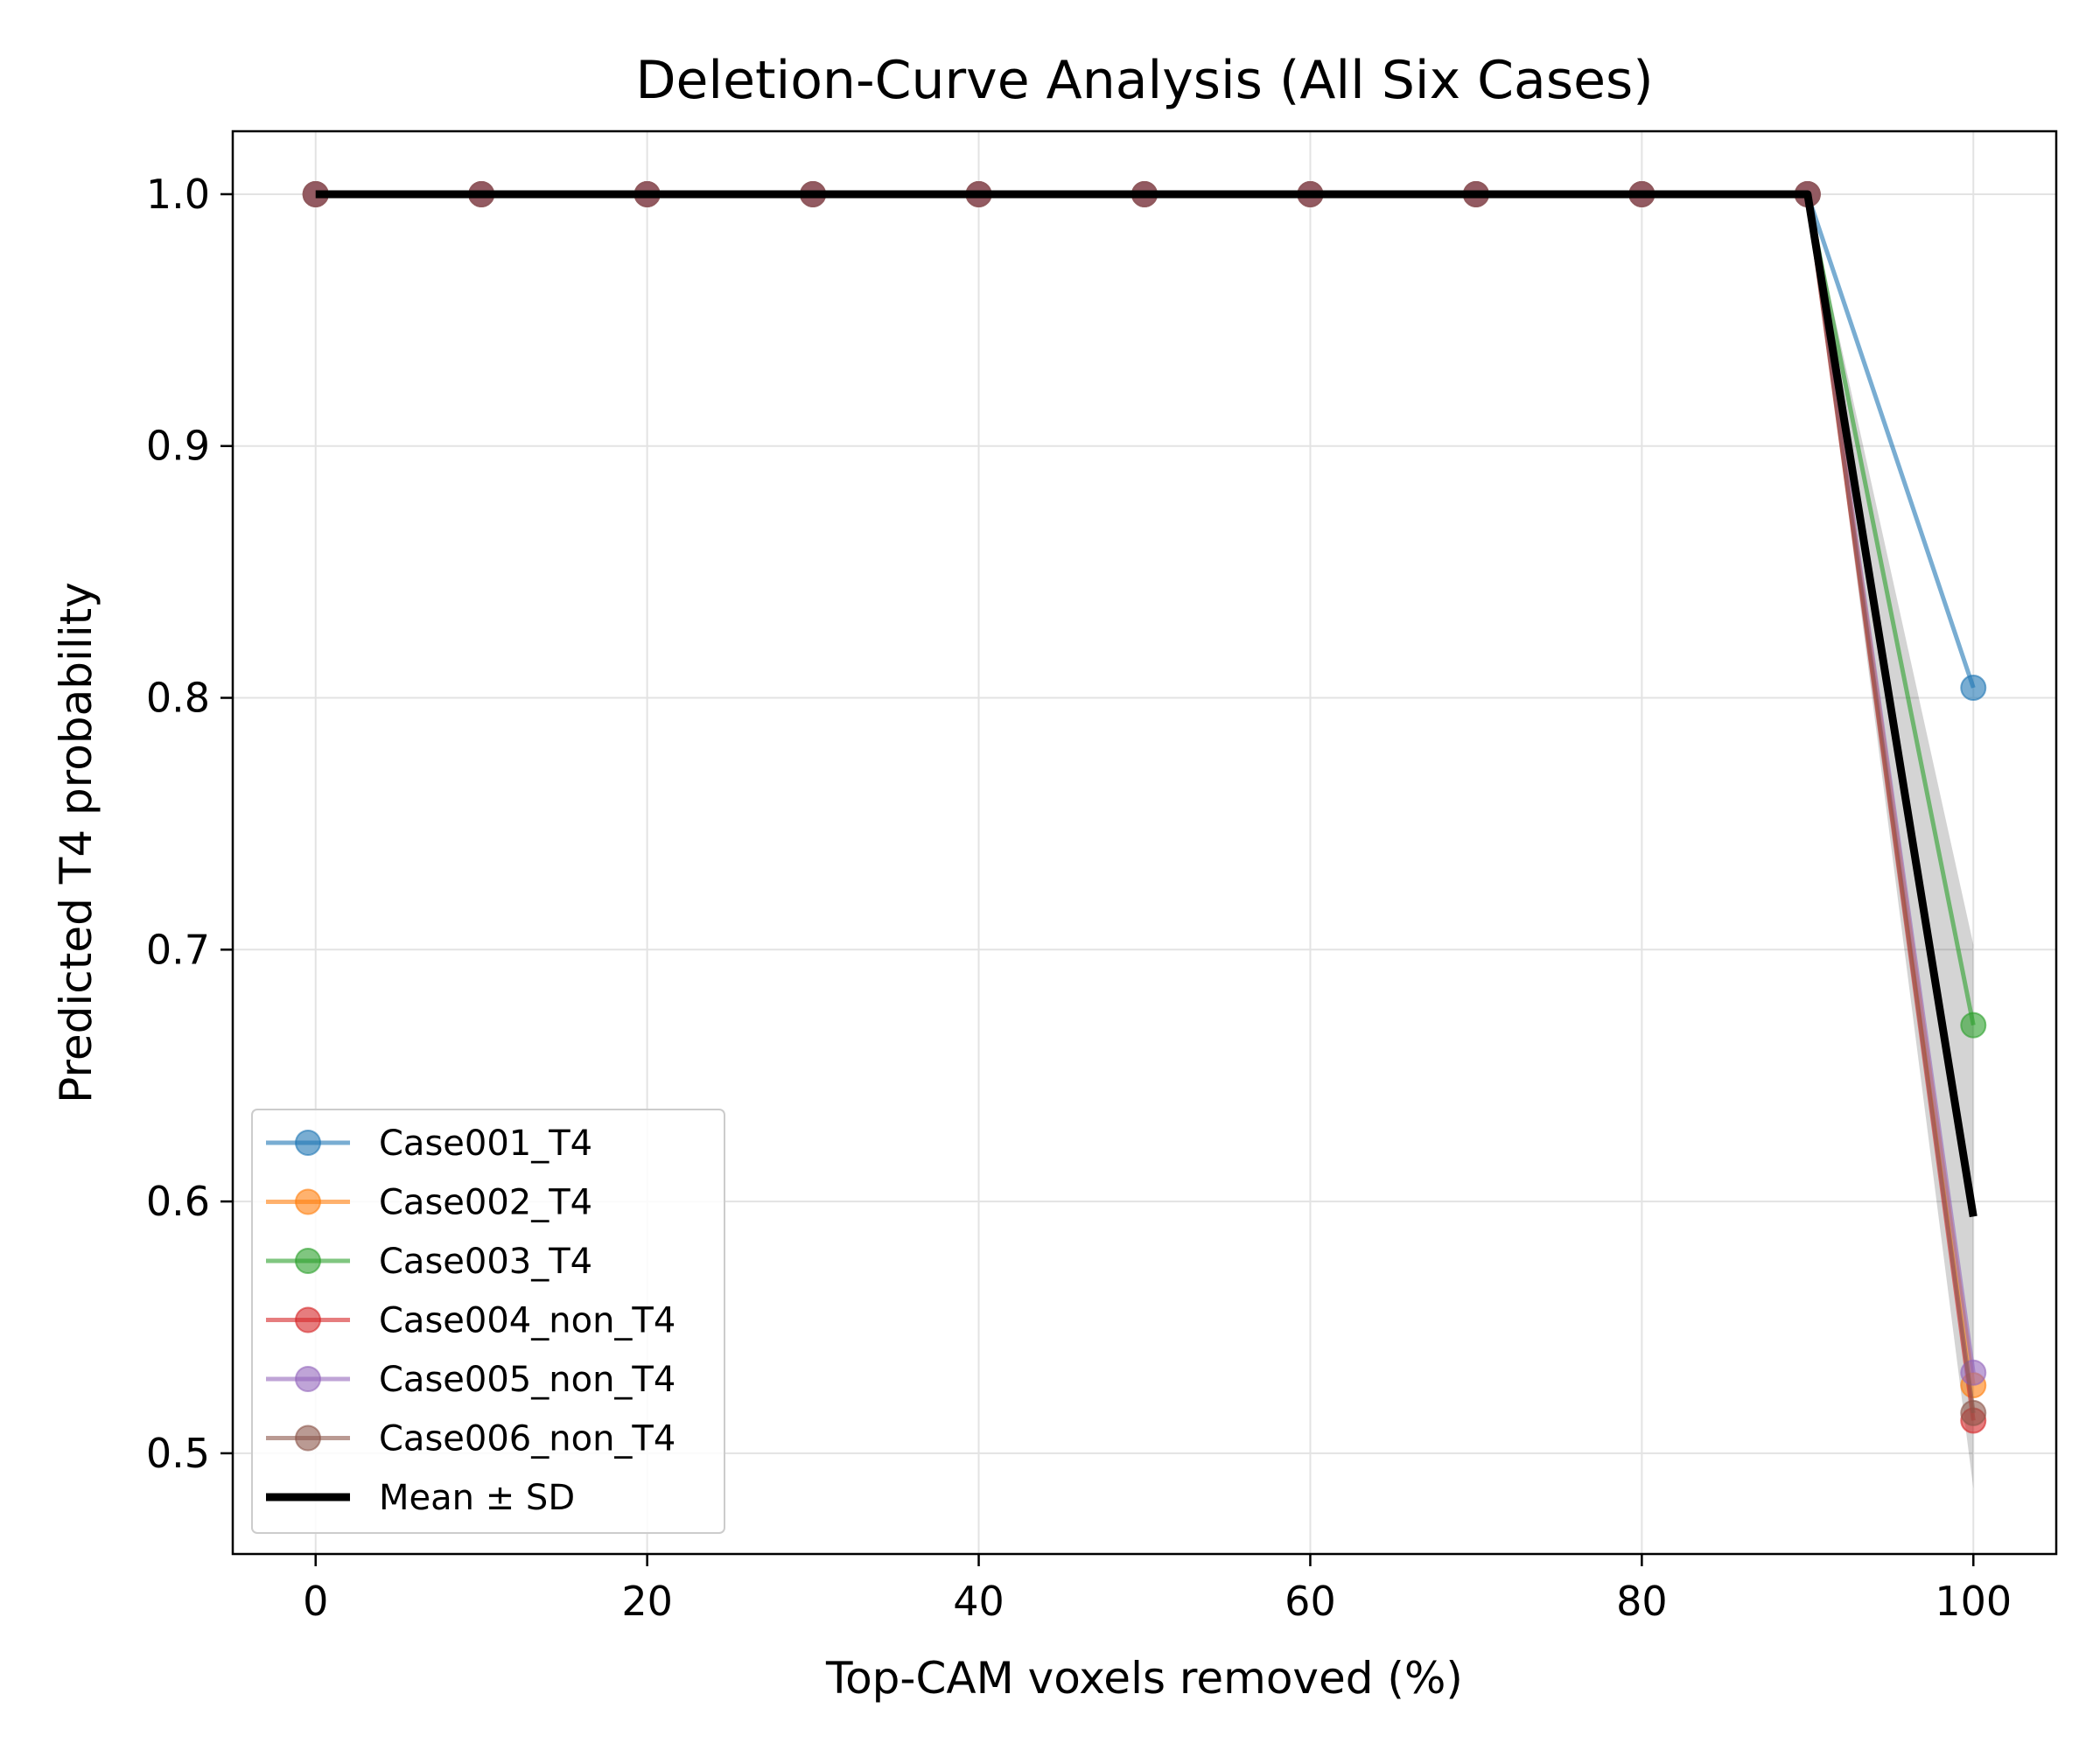  I want to click on legend-label: Case001_T4, so click(485, 1144).